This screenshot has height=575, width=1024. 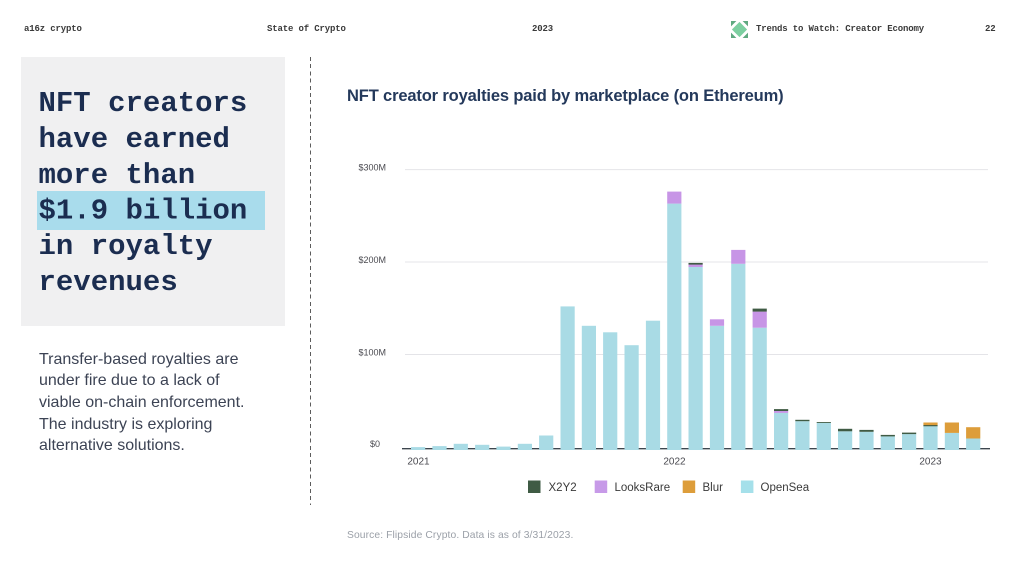 I want to click on svg-text: 2022, so click(x=674, y=462).